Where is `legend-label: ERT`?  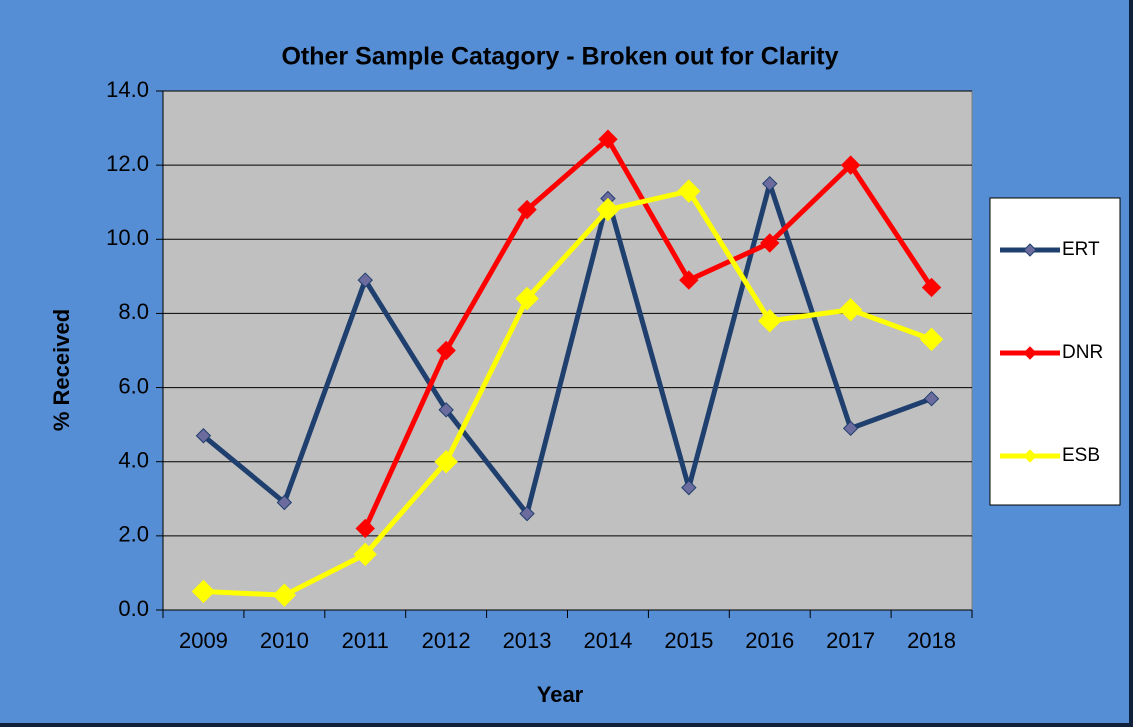 legend-label: ERT is located at coordinates (1081, 249).